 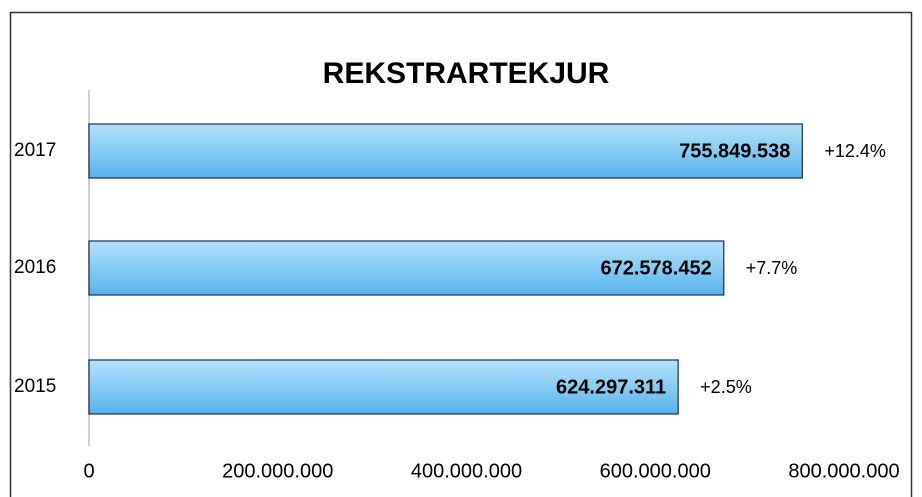 I want to click on y-tick-label: 2016, so click(x=35, y=267).